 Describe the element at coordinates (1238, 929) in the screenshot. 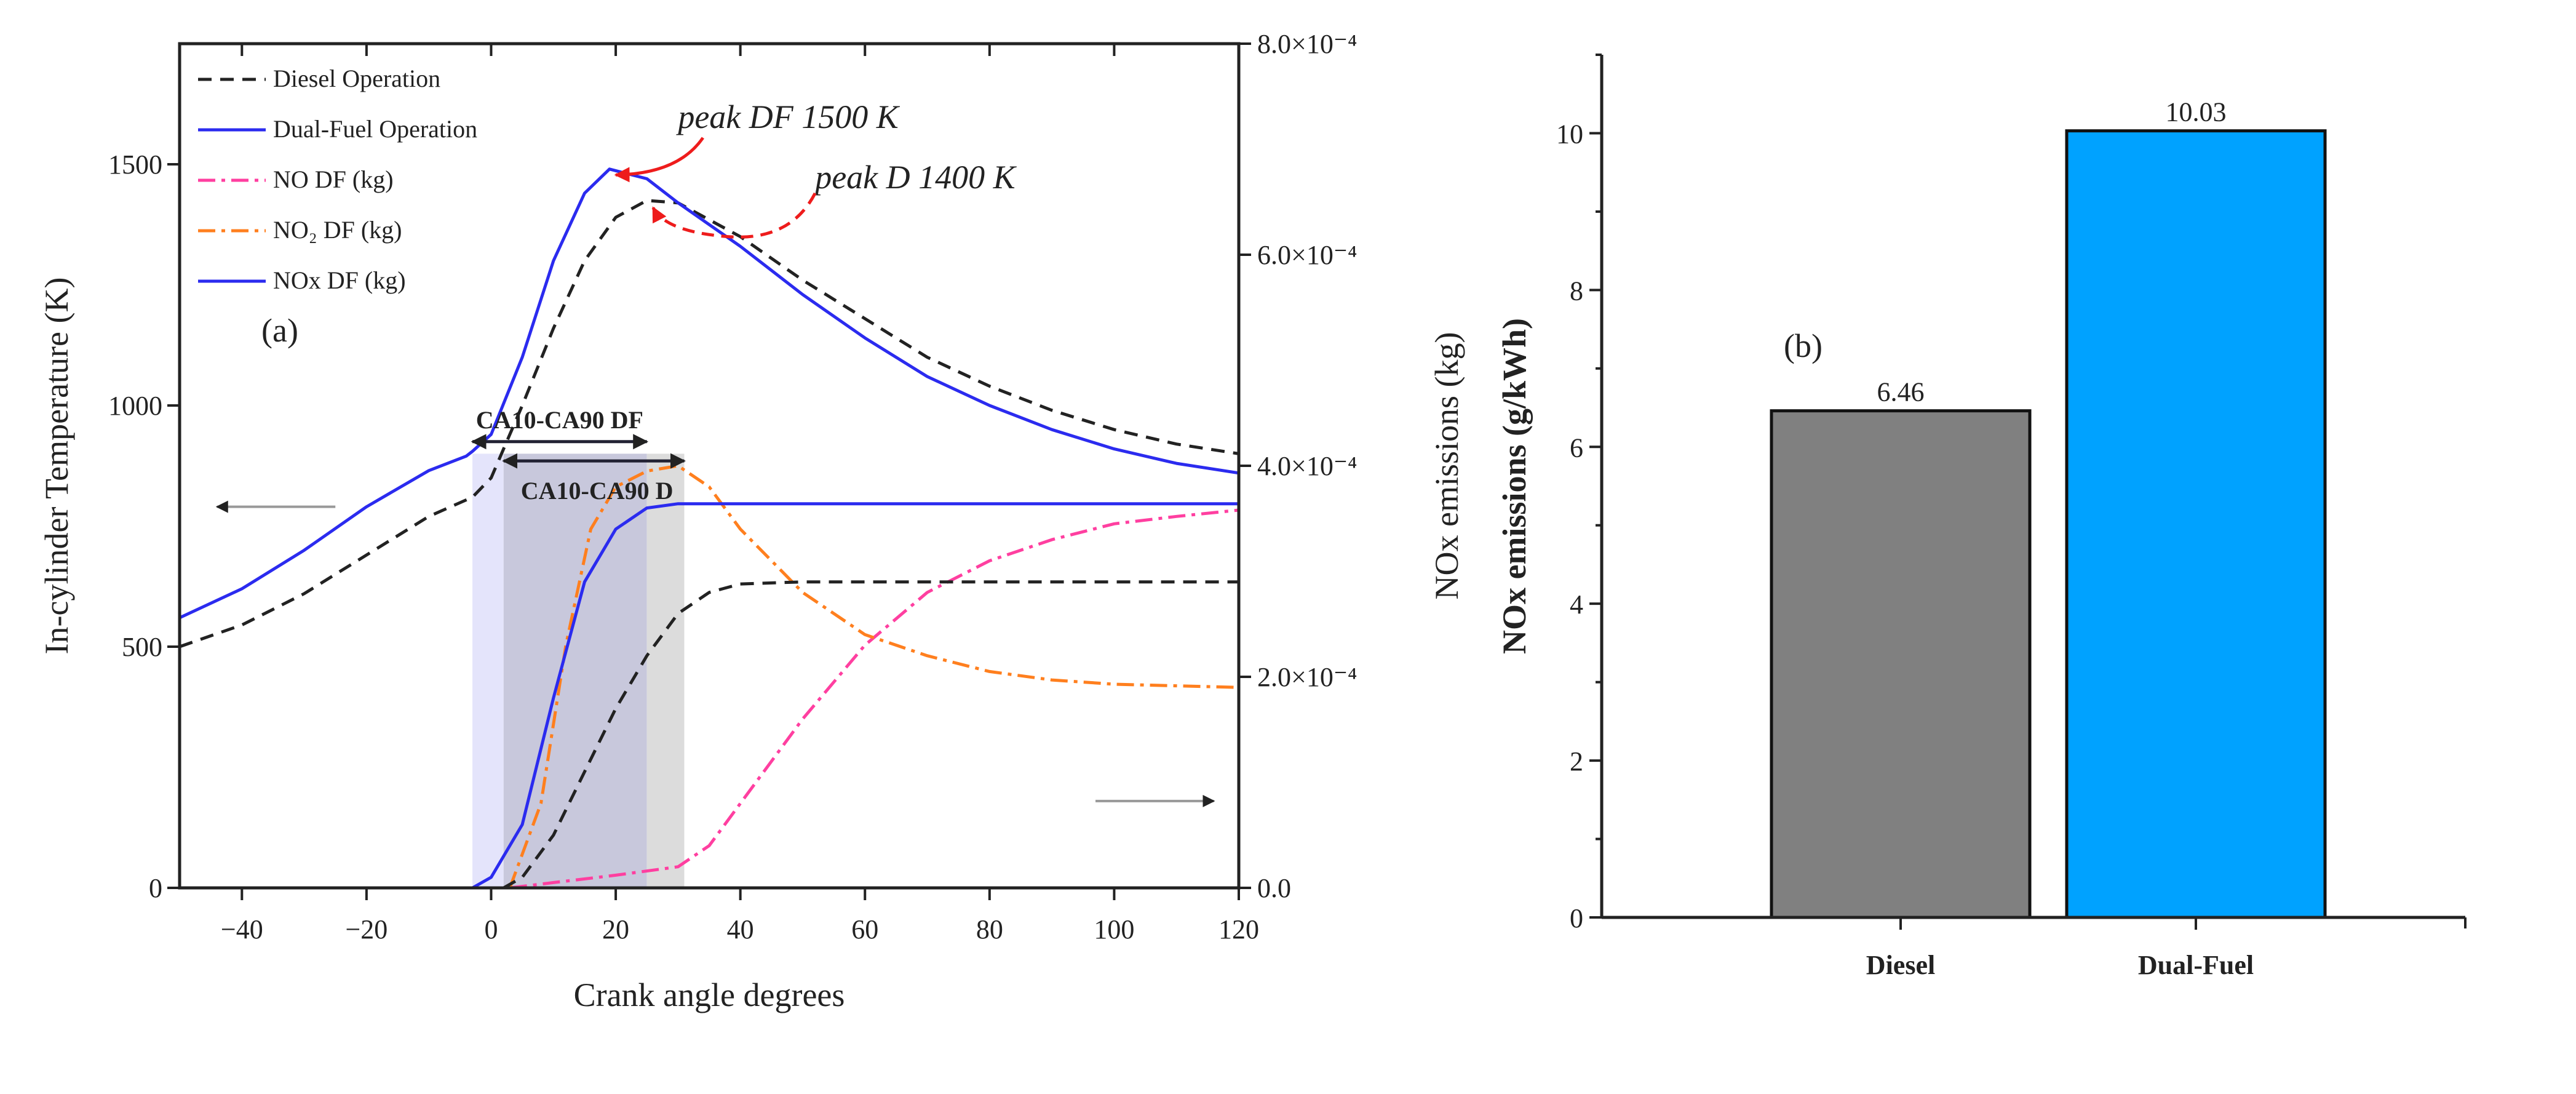

I see `x-tick-label: 120` at that location.